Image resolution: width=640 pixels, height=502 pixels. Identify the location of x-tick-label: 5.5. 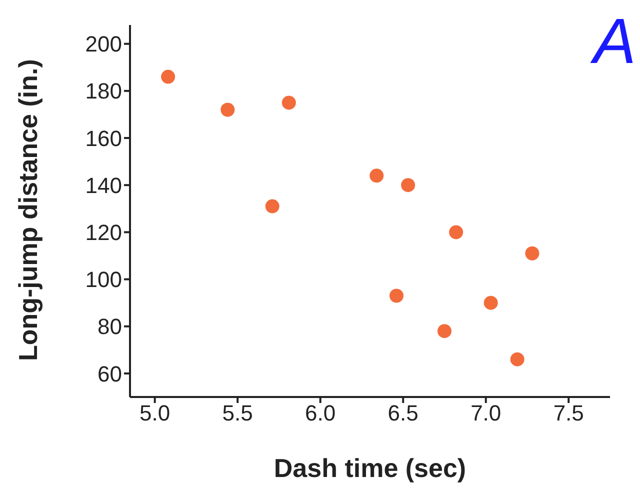
(237, 413).